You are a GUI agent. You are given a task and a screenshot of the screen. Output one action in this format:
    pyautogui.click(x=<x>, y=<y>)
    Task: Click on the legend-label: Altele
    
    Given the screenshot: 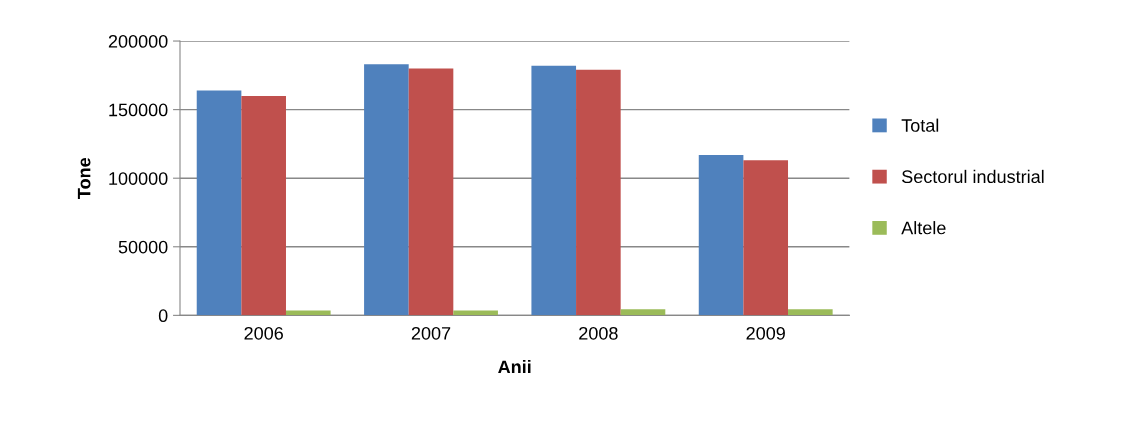 What is the action you would take?
    pyautogui.click(x=923, y=228)
    